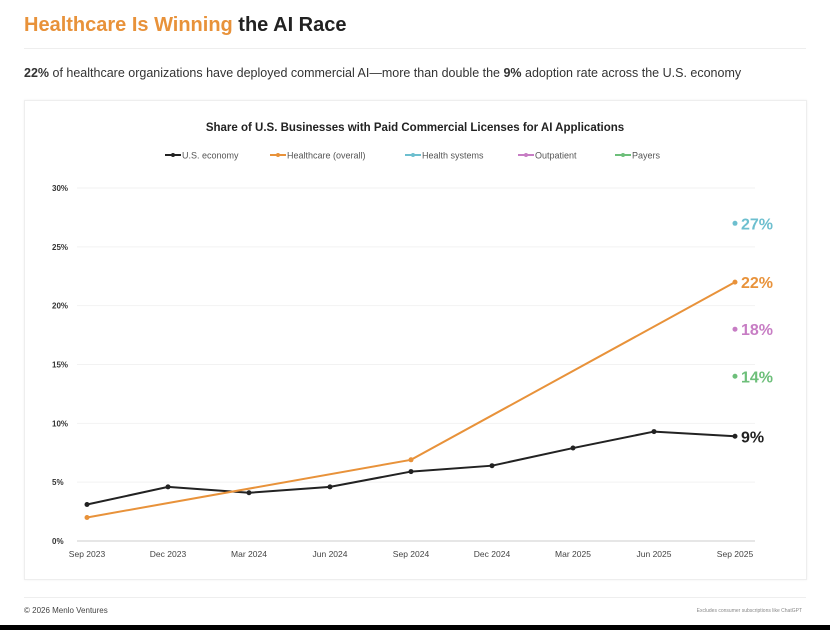 Image resolution: width=830 pixels, height=630 pixels. What do you see at coordinates (757, 330) in the screenshot?
I see `end-label: 18%` at bounding box center [757, 330].